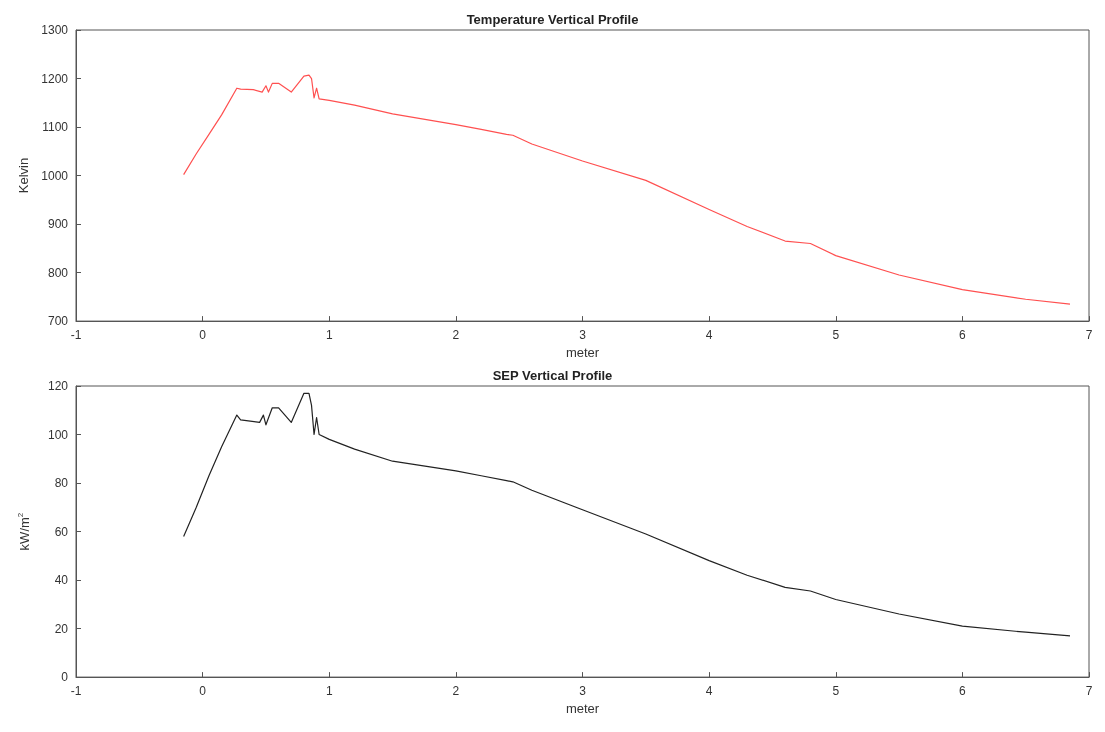 The width and height of the screenshot is (1105, 732). What do you see at coordinates (552, 375) in the screenshot?
I see `chart-title: SEP Vertical Profile` at bounding box center [552, 375].